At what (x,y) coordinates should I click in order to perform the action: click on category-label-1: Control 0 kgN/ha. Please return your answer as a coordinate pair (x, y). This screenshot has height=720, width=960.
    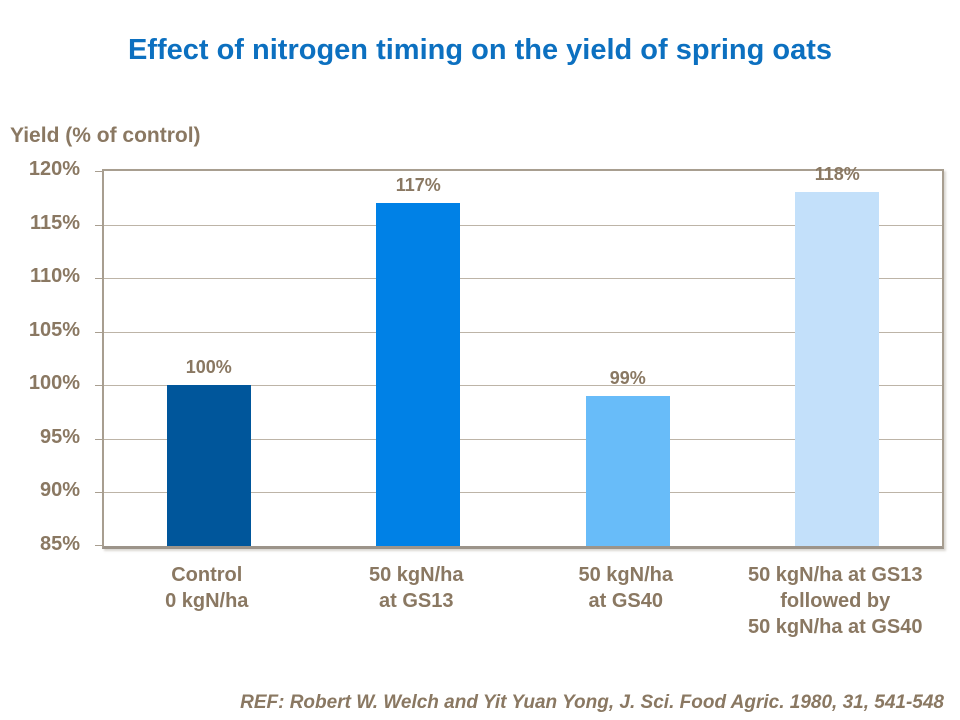
    Looking at the image, I should click on (207, 588).